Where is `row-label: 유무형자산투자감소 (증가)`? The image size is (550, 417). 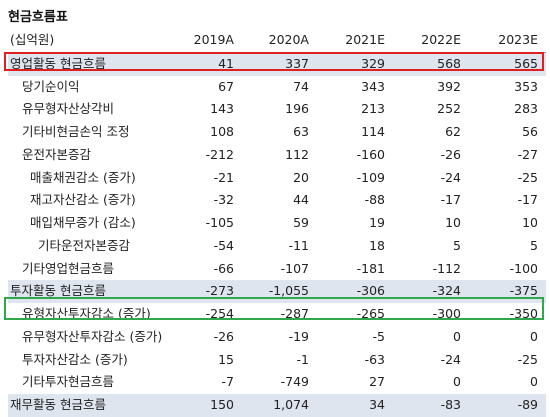
row-label: 유무형자산투자감소 (증가) is located at coordinates (92, 336).